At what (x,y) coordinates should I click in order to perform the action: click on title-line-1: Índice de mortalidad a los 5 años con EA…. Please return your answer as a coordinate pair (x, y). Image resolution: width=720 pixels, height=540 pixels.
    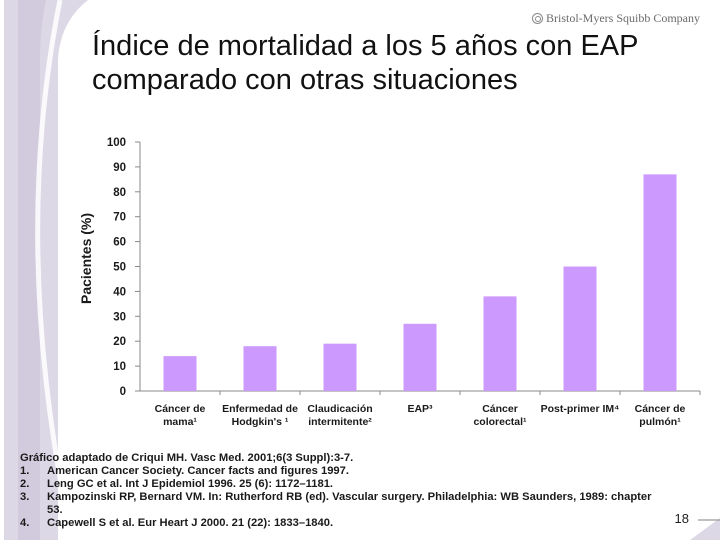
    Looking at the image, I should click on (365, 46).